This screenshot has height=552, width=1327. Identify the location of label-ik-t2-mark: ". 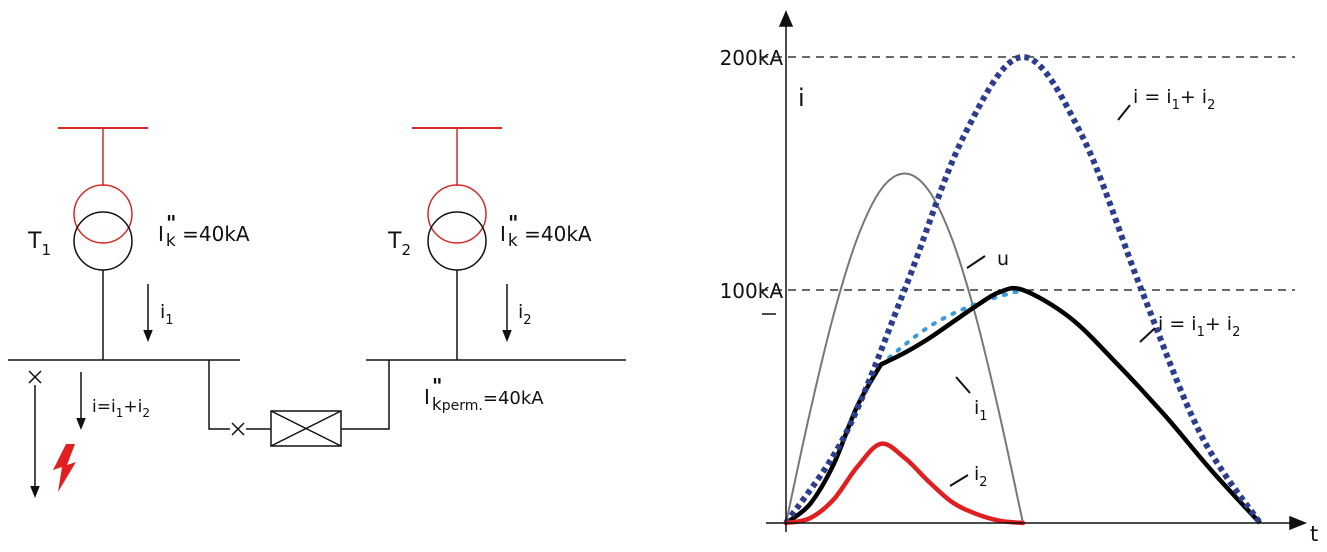
(513, 223).